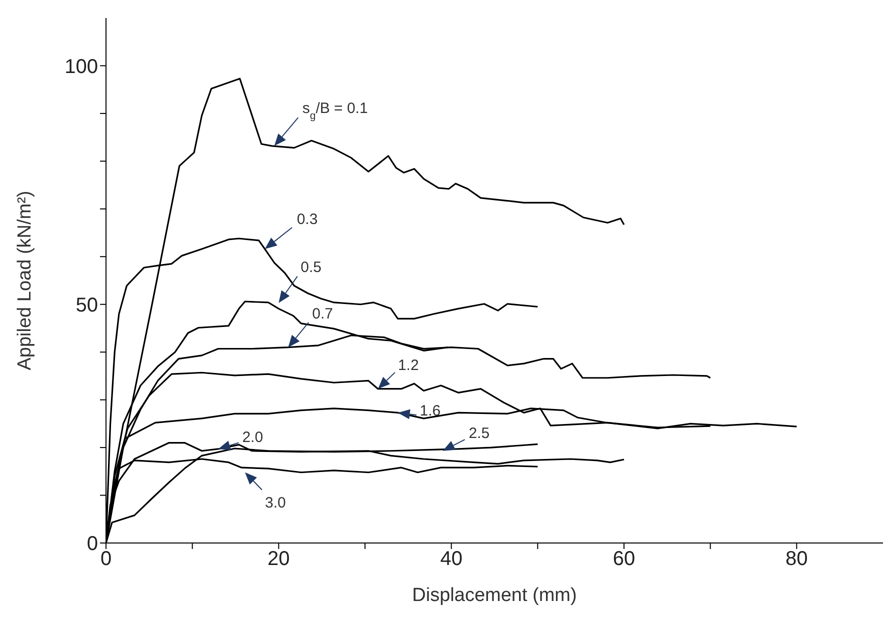 This screenshot has height=626, width=895. What do you see at coordinates (106, 559) in the screenshot?
I see `x-tick-label: 0` at bounding box center [106, 559].